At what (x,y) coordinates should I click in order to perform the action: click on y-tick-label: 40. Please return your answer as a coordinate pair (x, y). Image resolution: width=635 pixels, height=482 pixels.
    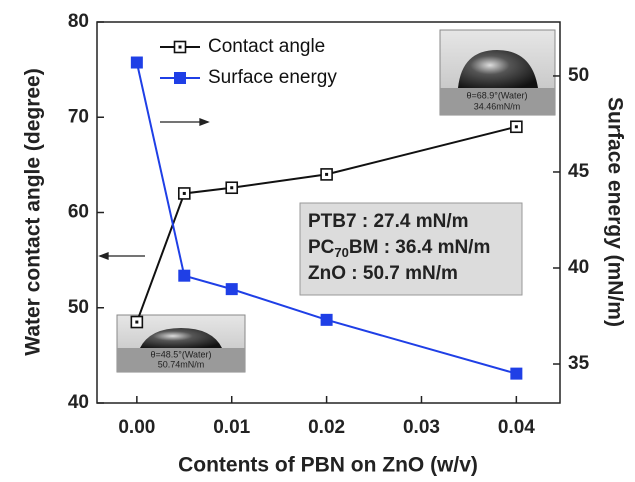
    Looking at the image, I should click on (78, 402).